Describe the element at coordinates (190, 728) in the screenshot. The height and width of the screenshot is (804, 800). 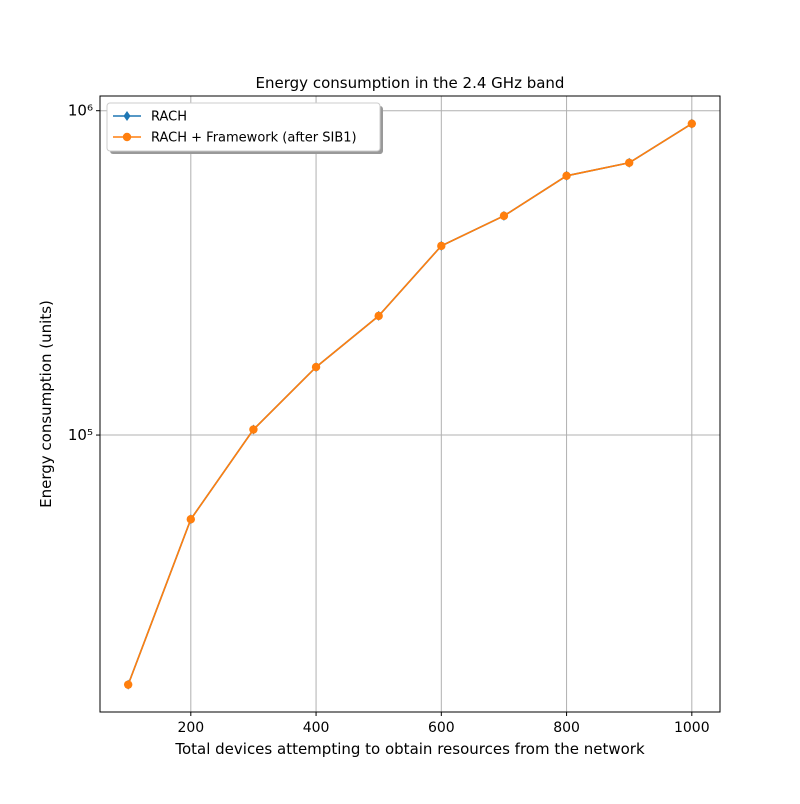
I see `x-tick-label: 200` at that location.